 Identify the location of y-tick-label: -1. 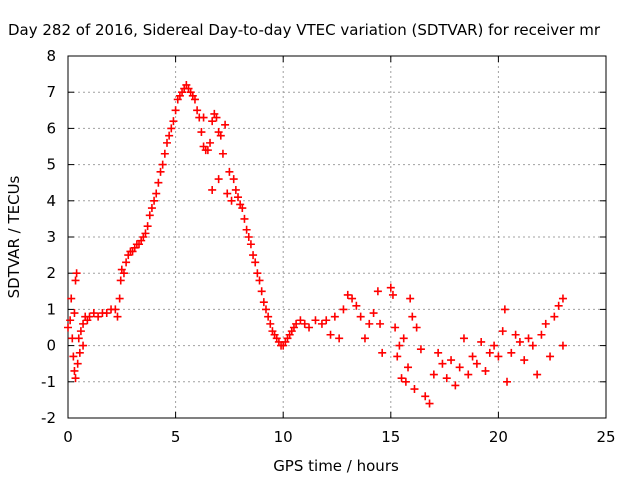
(48, 382).